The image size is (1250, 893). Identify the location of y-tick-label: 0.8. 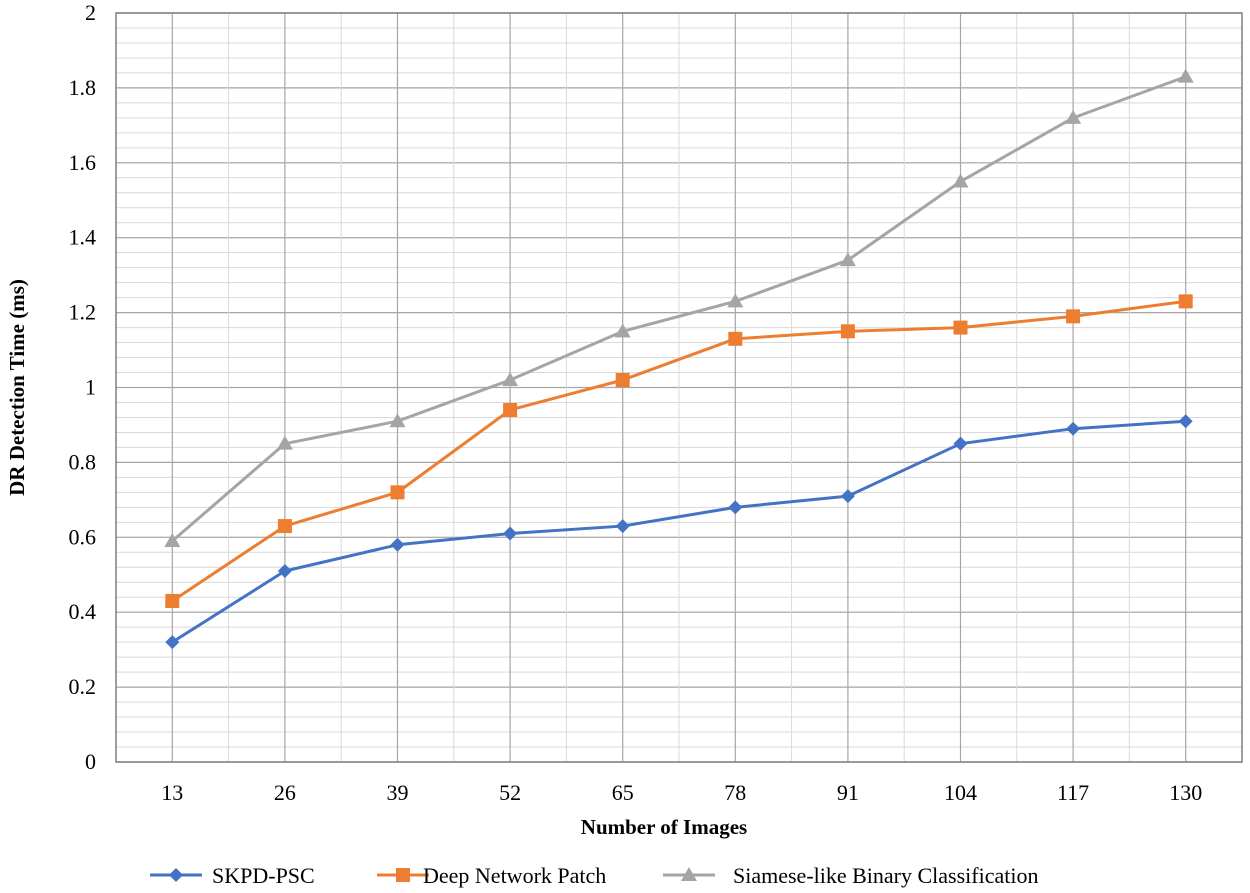
(83, 461).